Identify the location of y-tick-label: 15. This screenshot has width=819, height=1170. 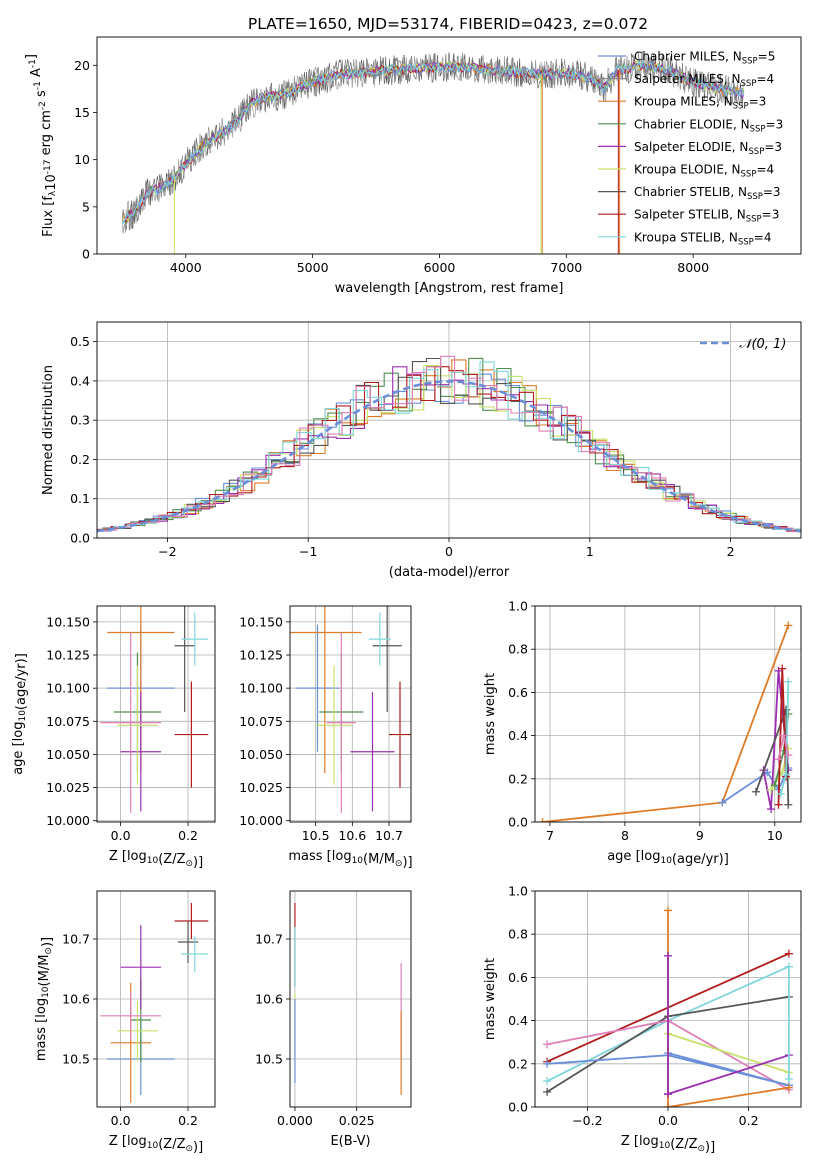
(82, 112).